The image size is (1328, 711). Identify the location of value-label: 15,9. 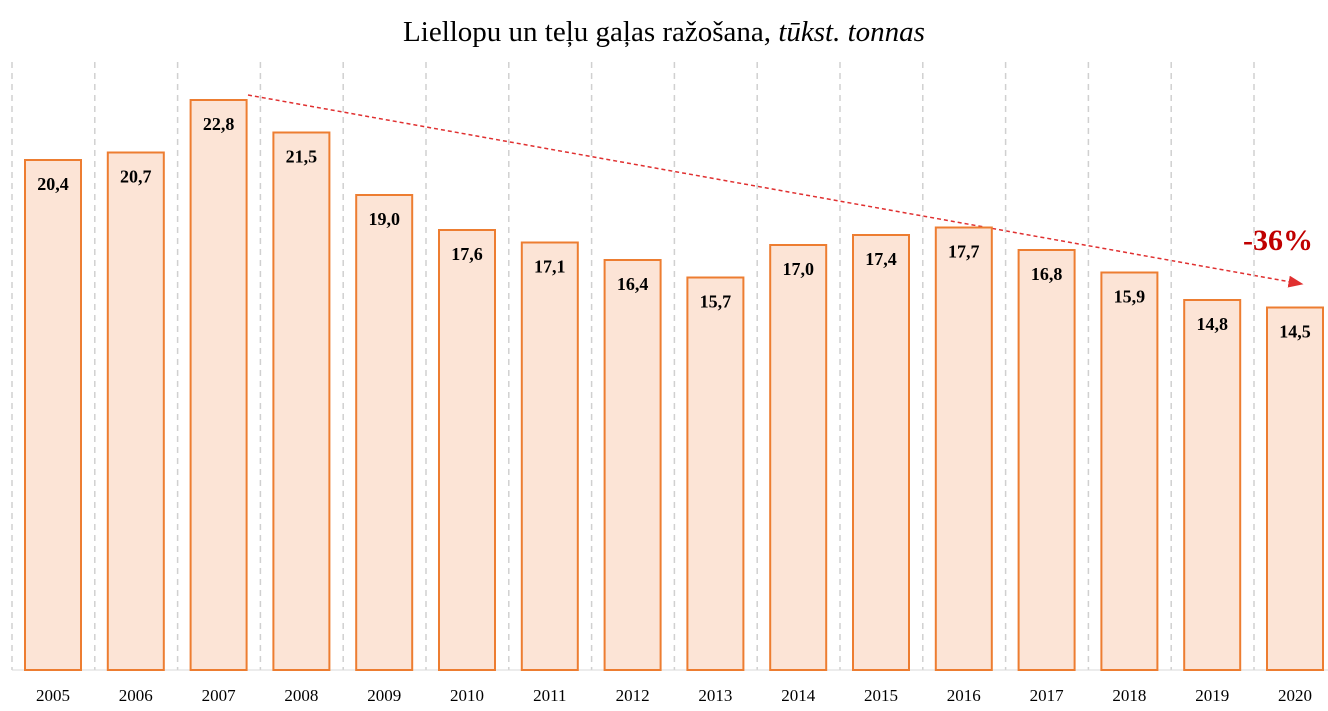
(1130, 297).